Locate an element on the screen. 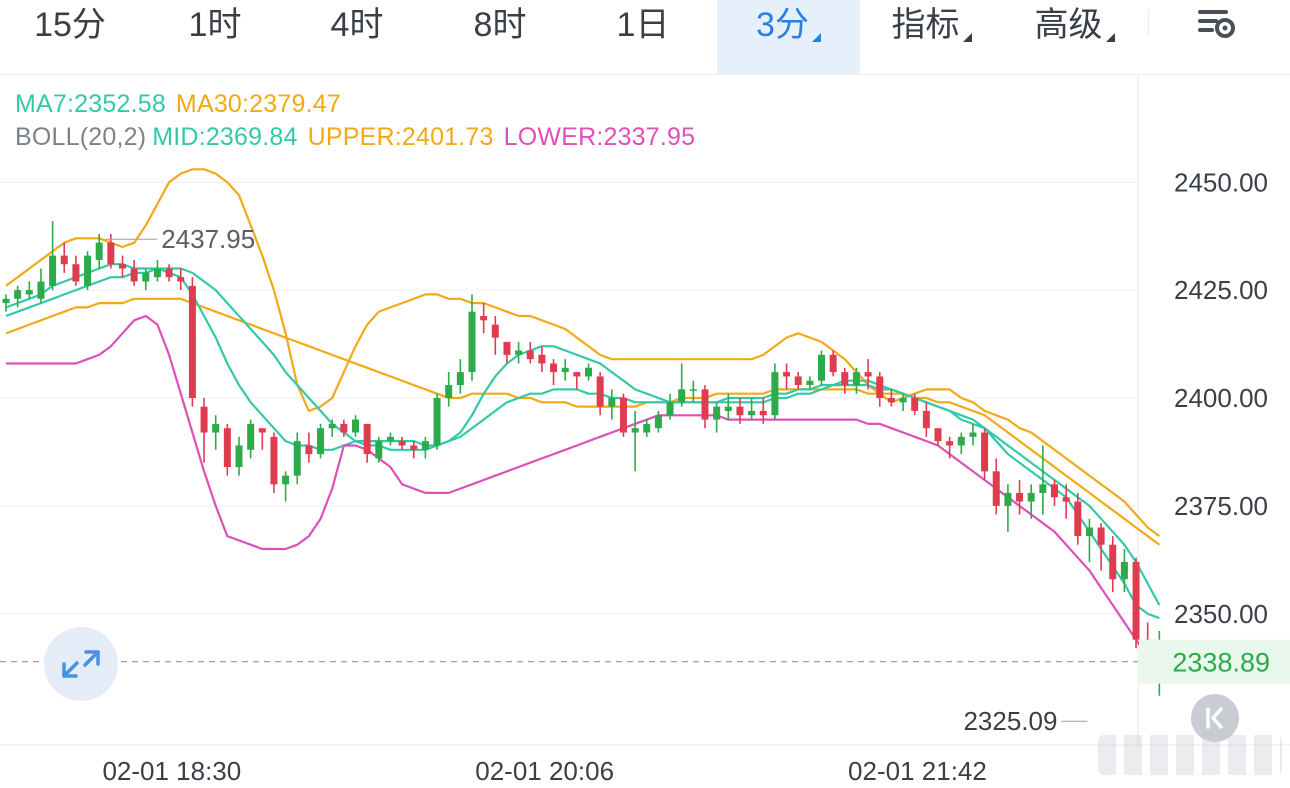  tab-3min: 3分 is located at coordinates (788, 37).